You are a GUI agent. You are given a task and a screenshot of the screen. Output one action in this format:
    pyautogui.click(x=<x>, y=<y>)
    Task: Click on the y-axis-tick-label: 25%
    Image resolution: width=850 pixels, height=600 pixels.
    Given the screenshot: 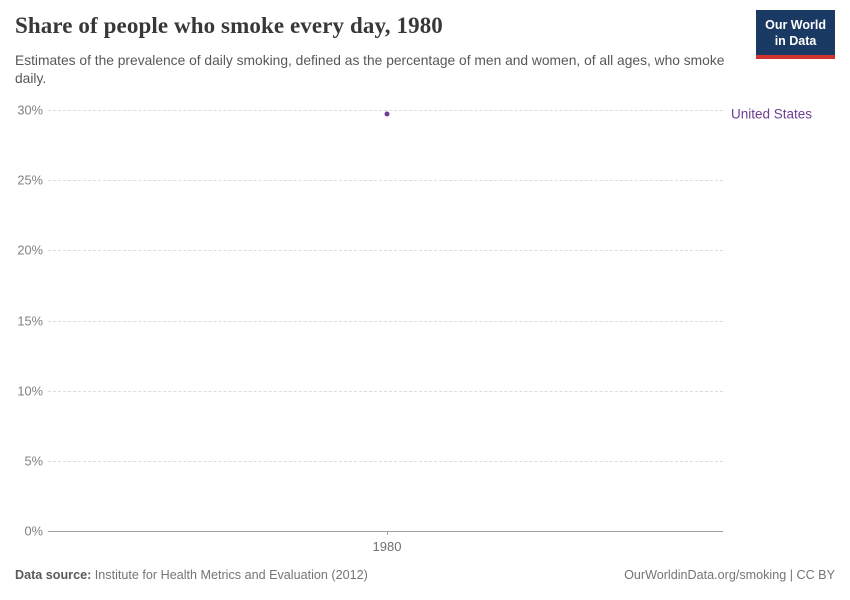 What is the action you would take?
    pyautogui.click(x=30, y=180)
    